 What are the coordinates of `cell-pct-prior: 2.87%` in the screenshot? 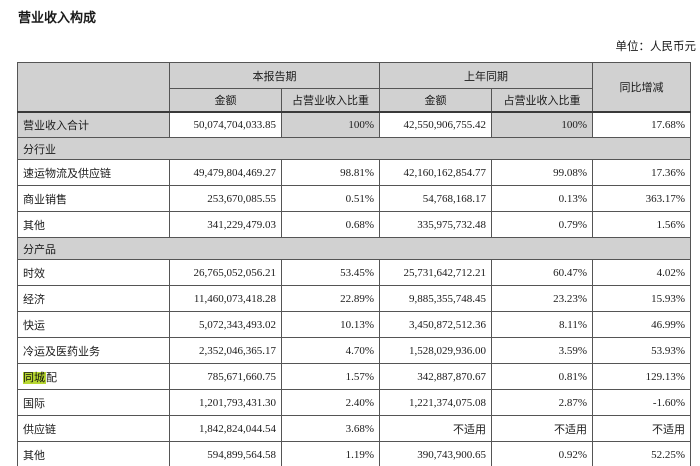 It's located at (542, 402).